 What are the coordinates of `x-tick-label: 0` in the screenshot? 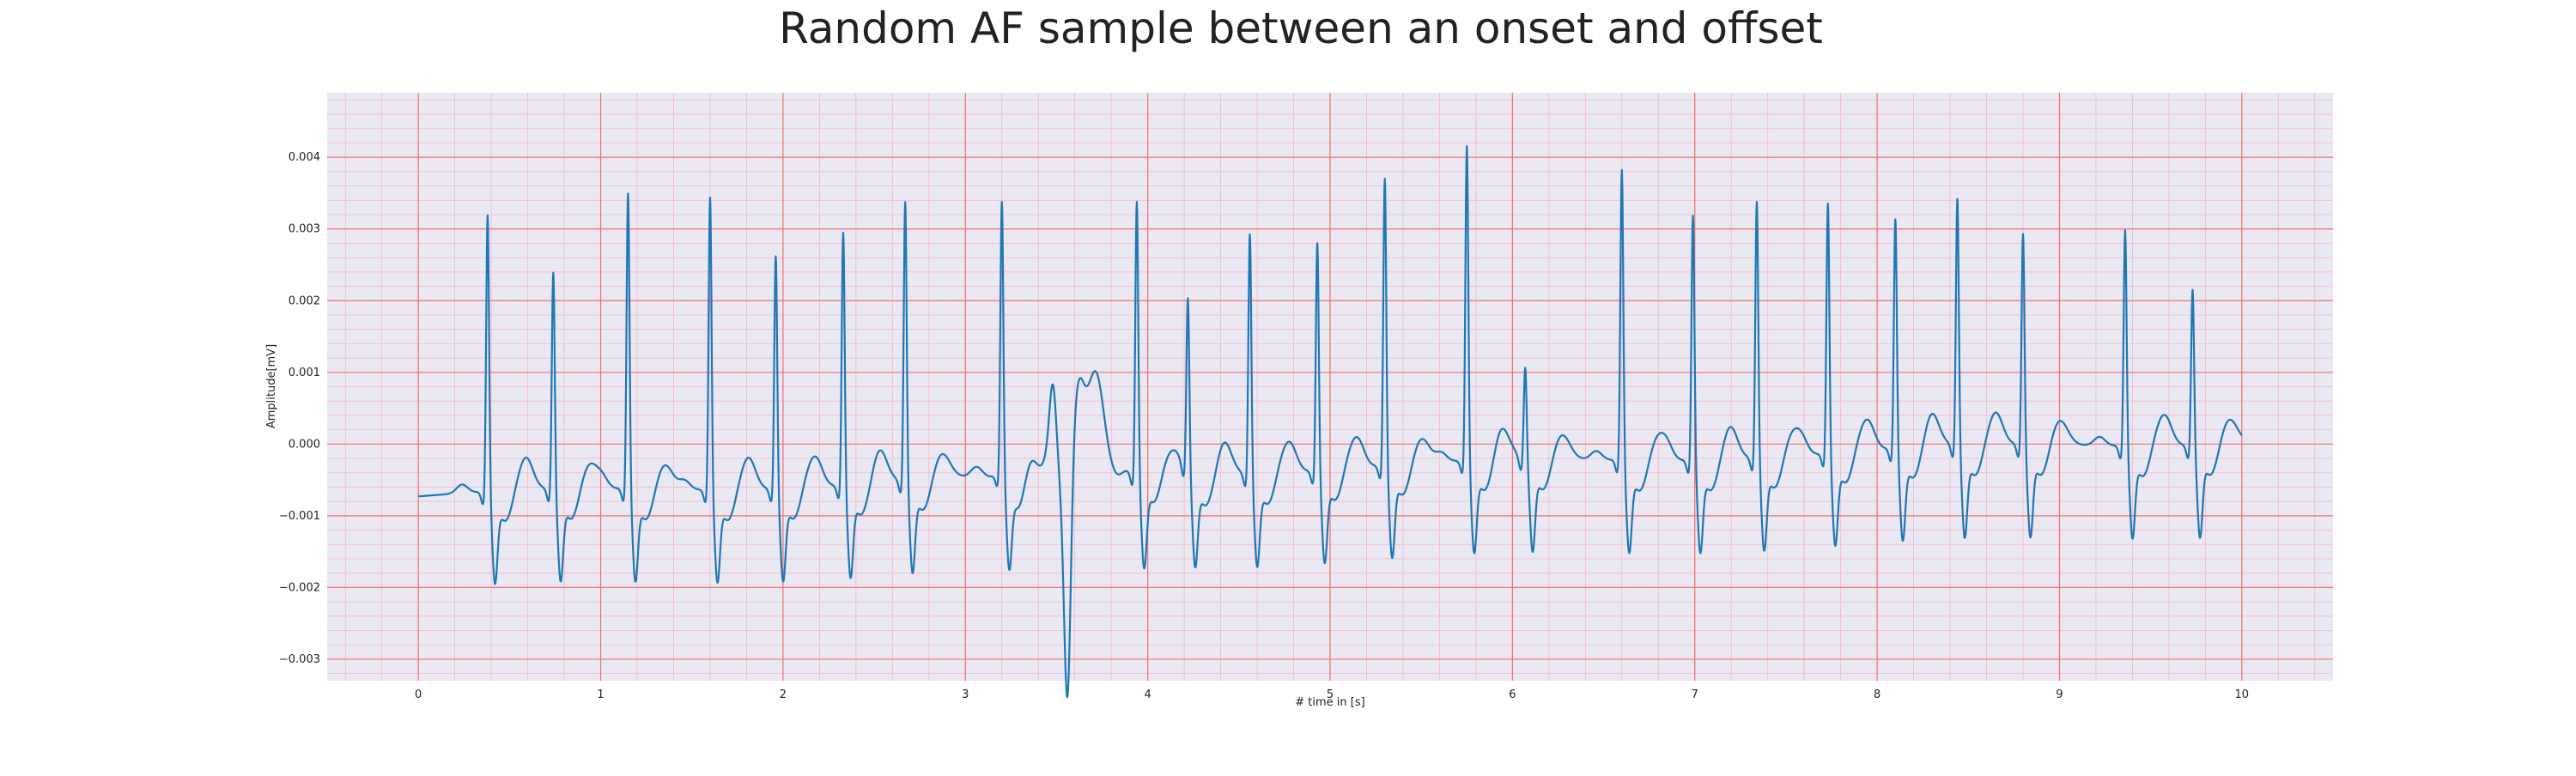 It's located at (419, 695).